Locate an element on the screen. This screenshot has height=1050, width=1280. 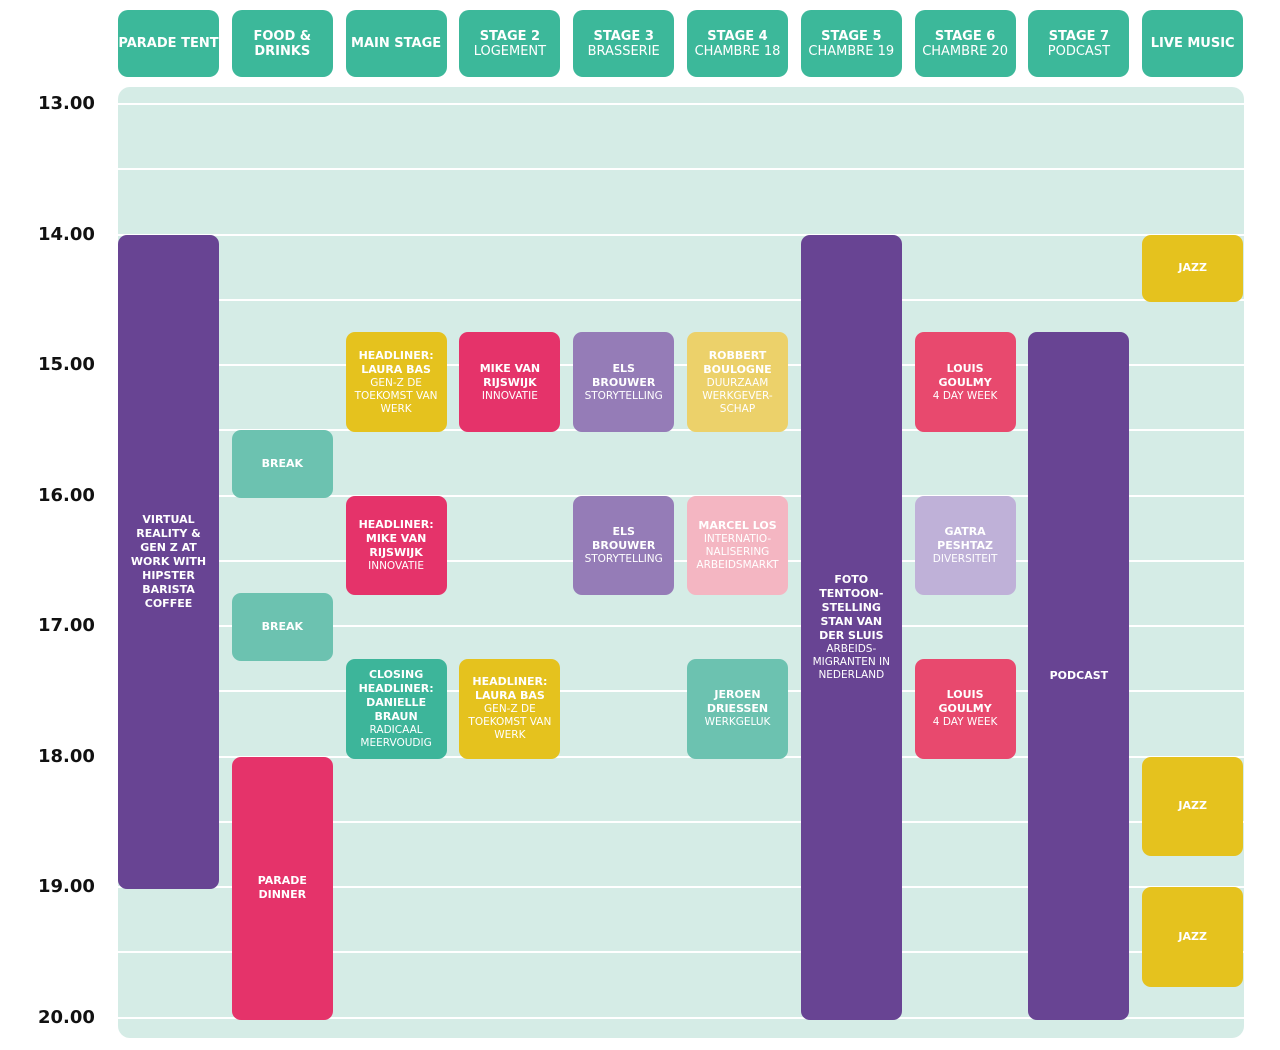
column-subtitle: CHAMBRE 18 is located at coordinates (737, 51).